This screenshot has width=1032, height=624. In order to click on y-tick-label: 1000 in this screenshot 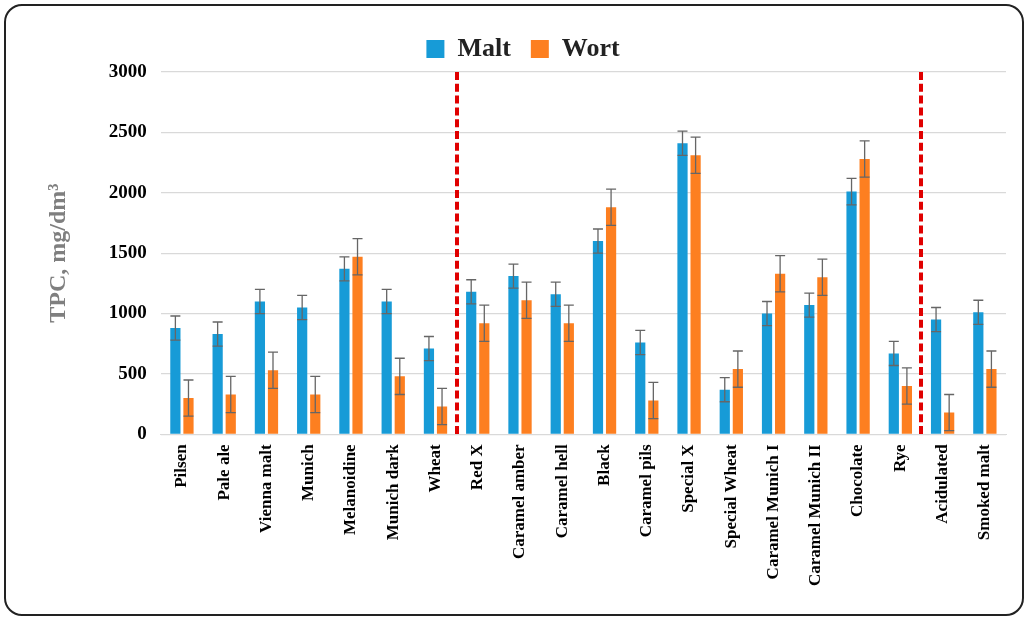, I will do `click(127, 312)`.